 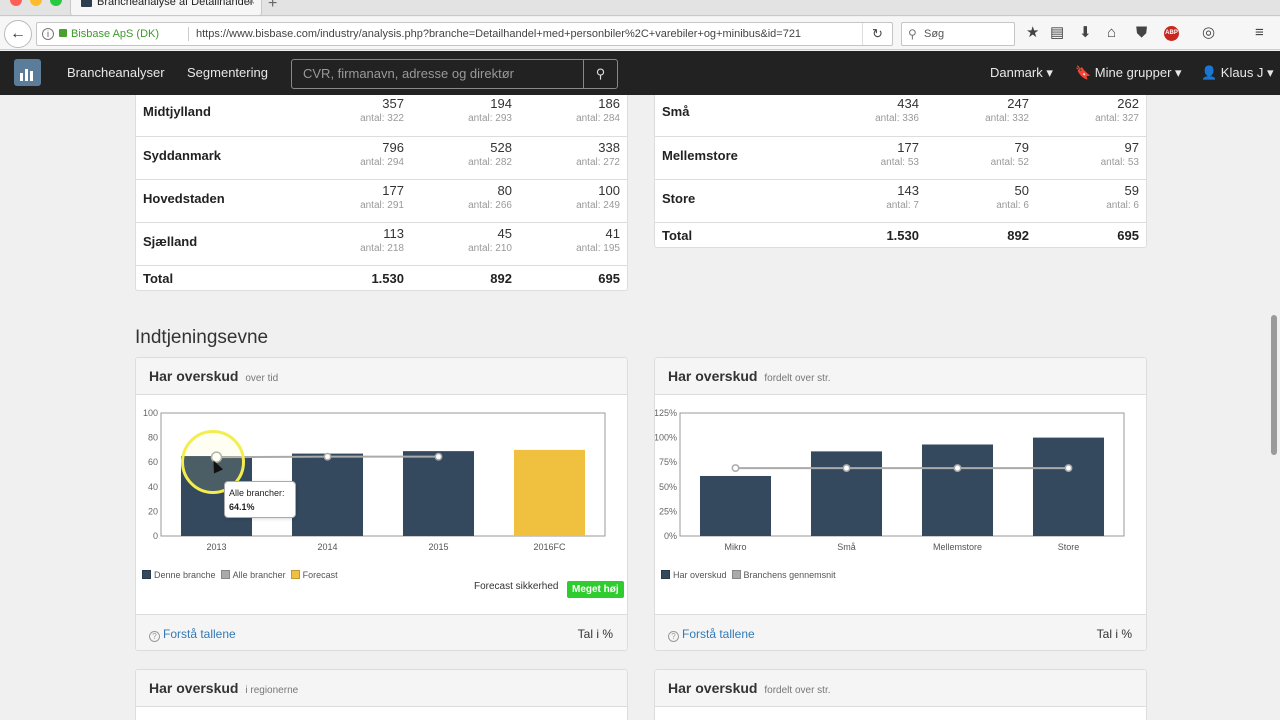 What do you see at coordinates (155, 536) in the screenshot?
I see `y-tick-label: 0` at bounding box center [155, 536].